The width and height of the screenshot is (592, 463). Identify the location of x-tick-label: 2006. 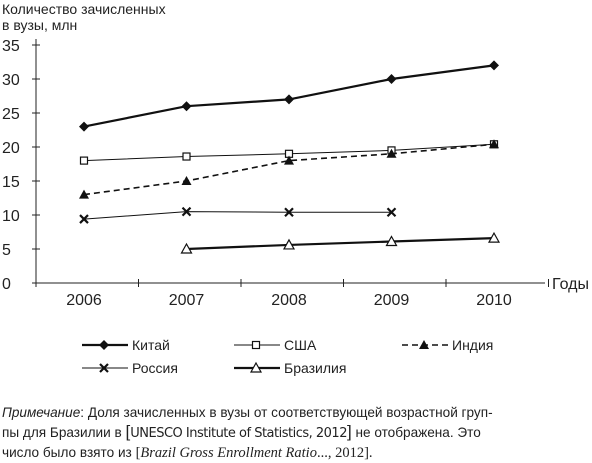
(84, 300).